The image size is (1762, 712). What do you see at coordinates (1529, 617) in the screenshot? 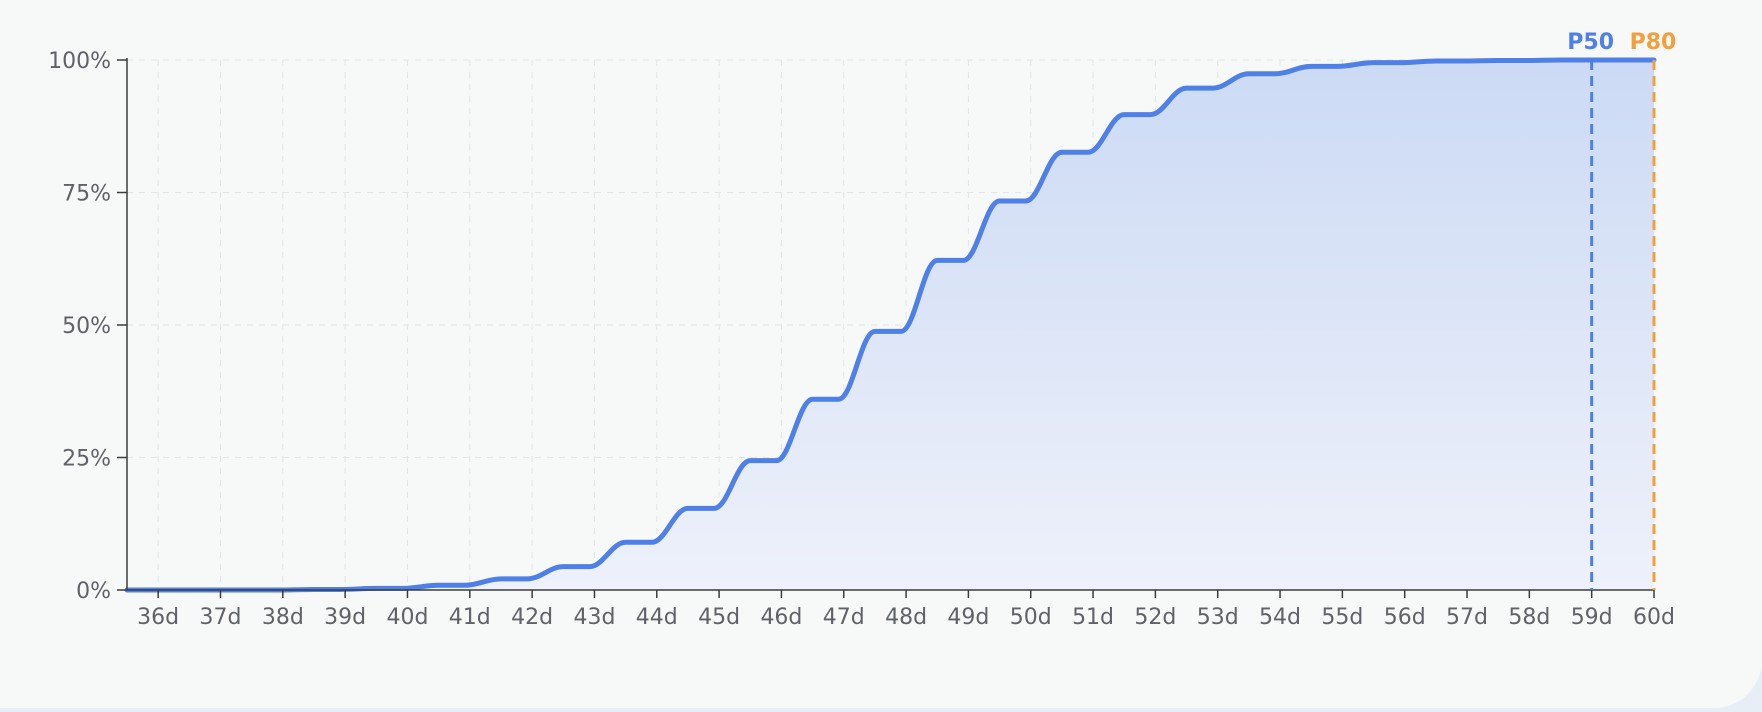
I see `x-tick-label-22: 58d` at bounding box center [1529, 617].